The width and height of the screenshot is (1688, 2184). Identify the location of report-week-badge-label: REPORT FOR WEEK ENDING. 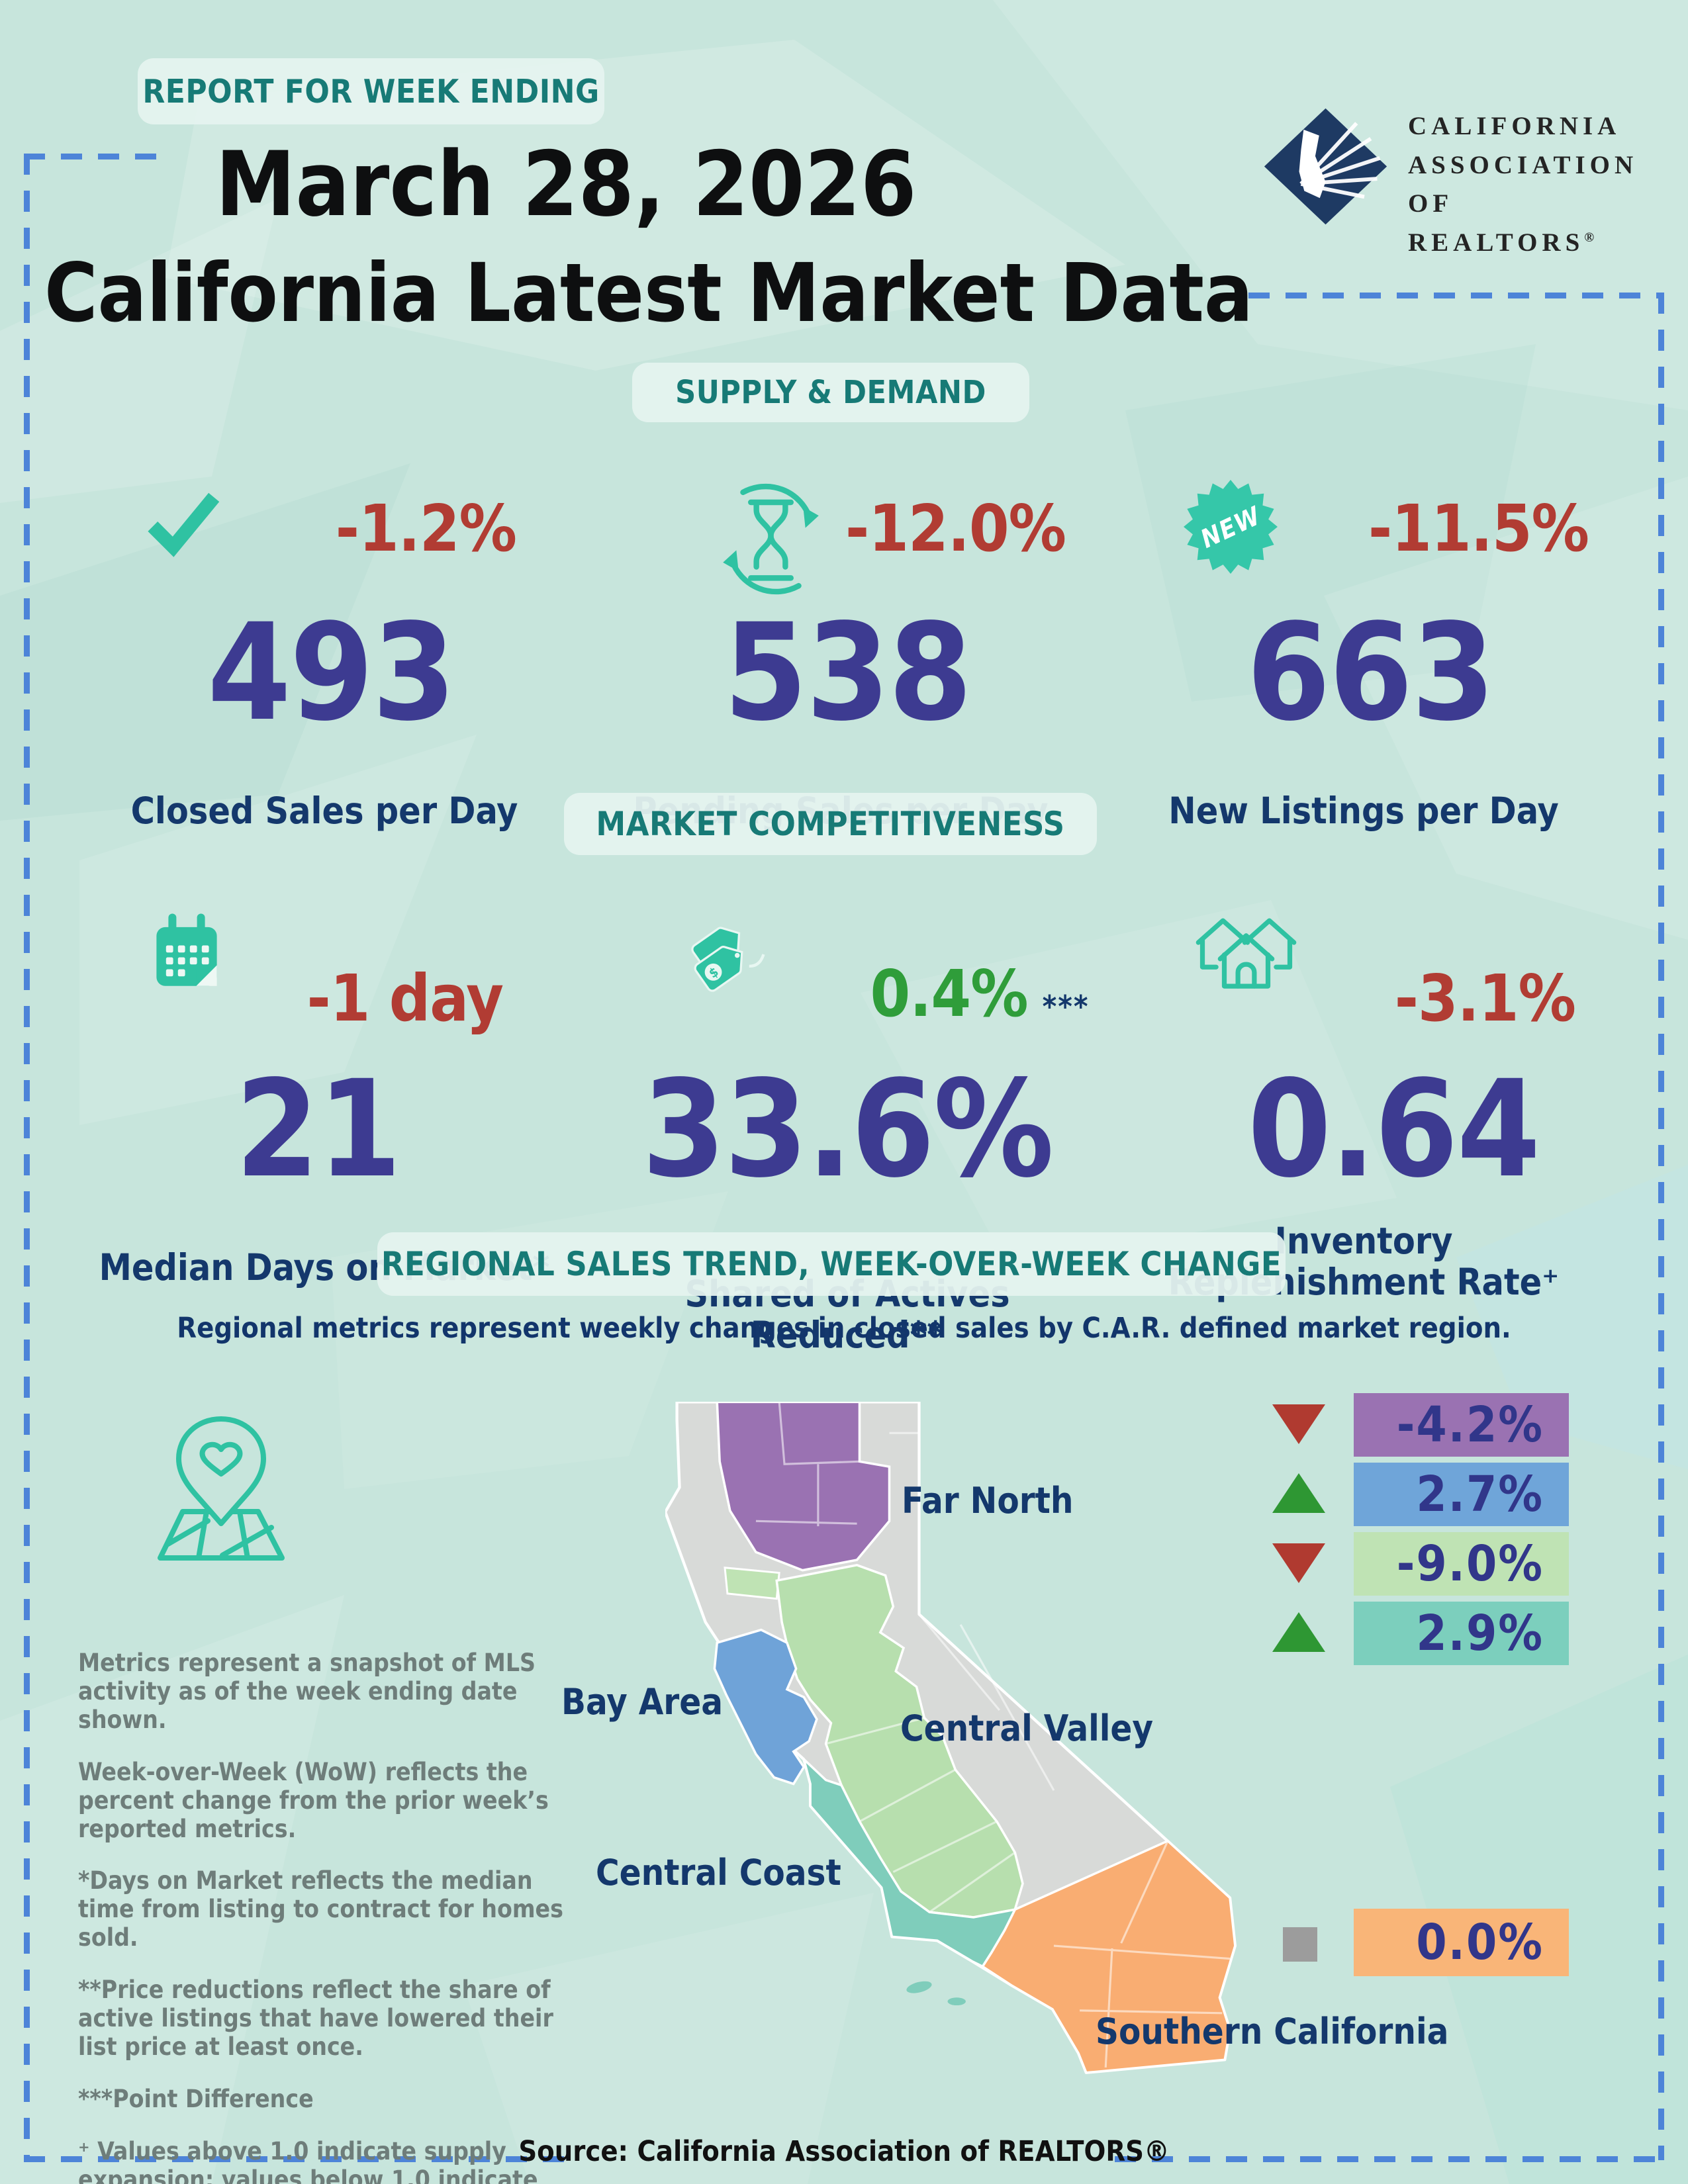
(371, 92).